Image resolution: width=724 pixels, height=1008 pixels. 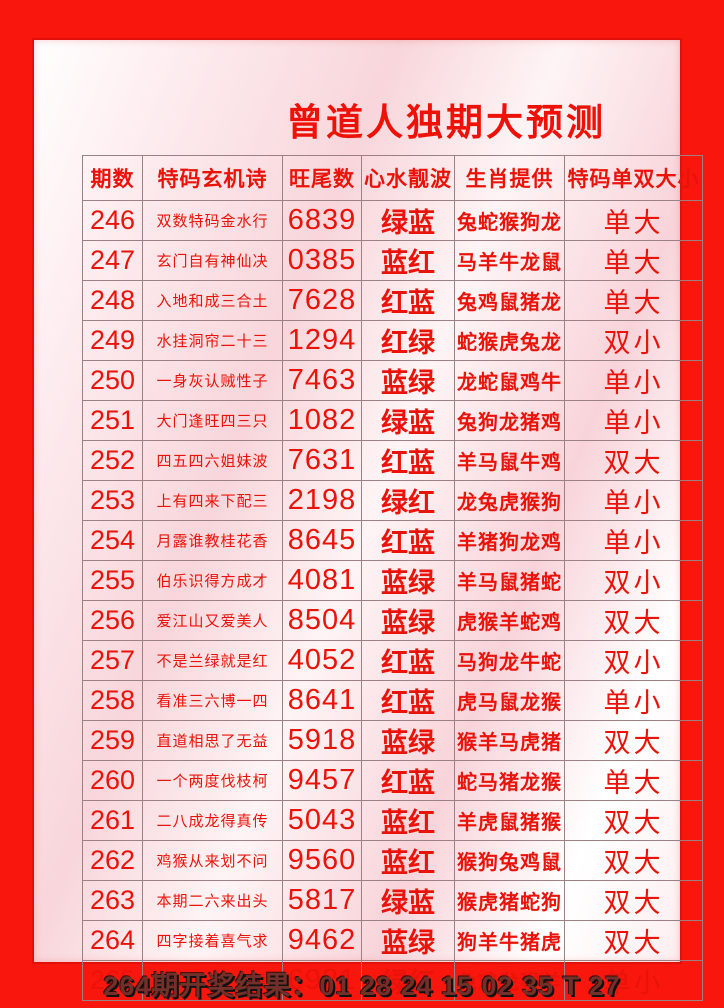 I want to click on table-row: 262 鸡猴从来划不问 9560 蓝红 猴狗兔鸡鼠 双大, so click(x=392, y=860).